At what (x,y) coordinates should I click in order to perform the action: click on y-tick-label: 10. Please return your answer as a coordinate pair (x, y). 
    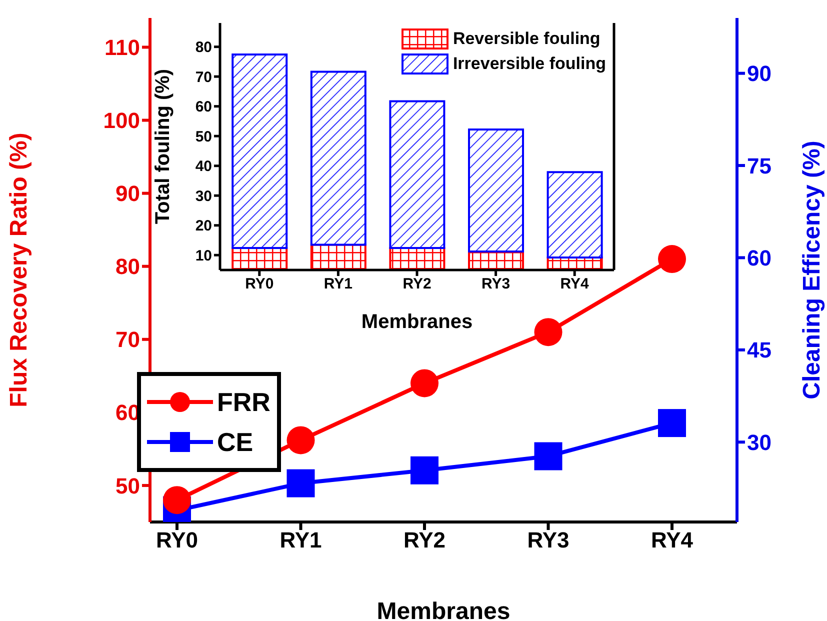
    Looking at the image, I should click on (203, 255).